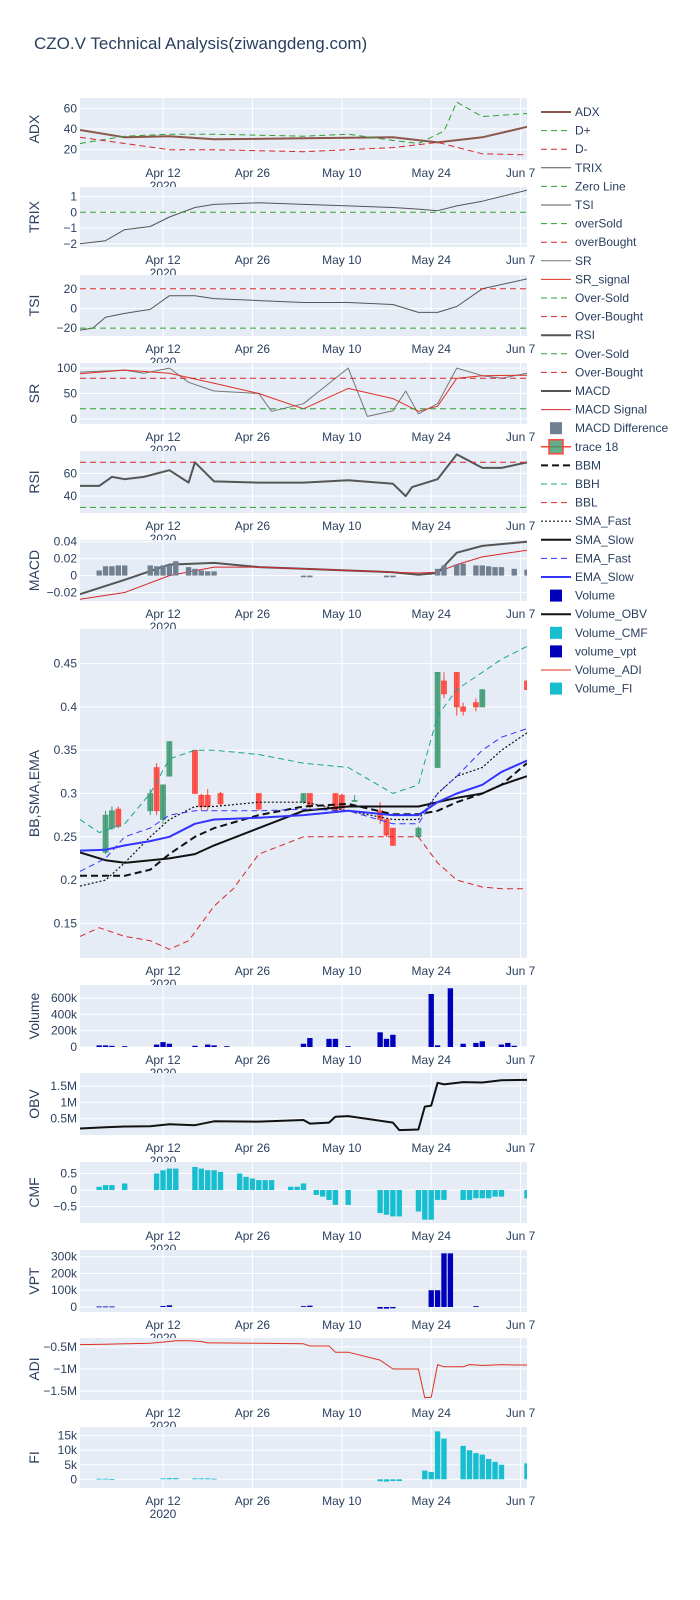 Image resolution: width=700 pixels, height=1600 pixels. What do you see at coordinates (306, 1017) in the screenshot?
I see `series-volume` at bounding box center [306, 1017].